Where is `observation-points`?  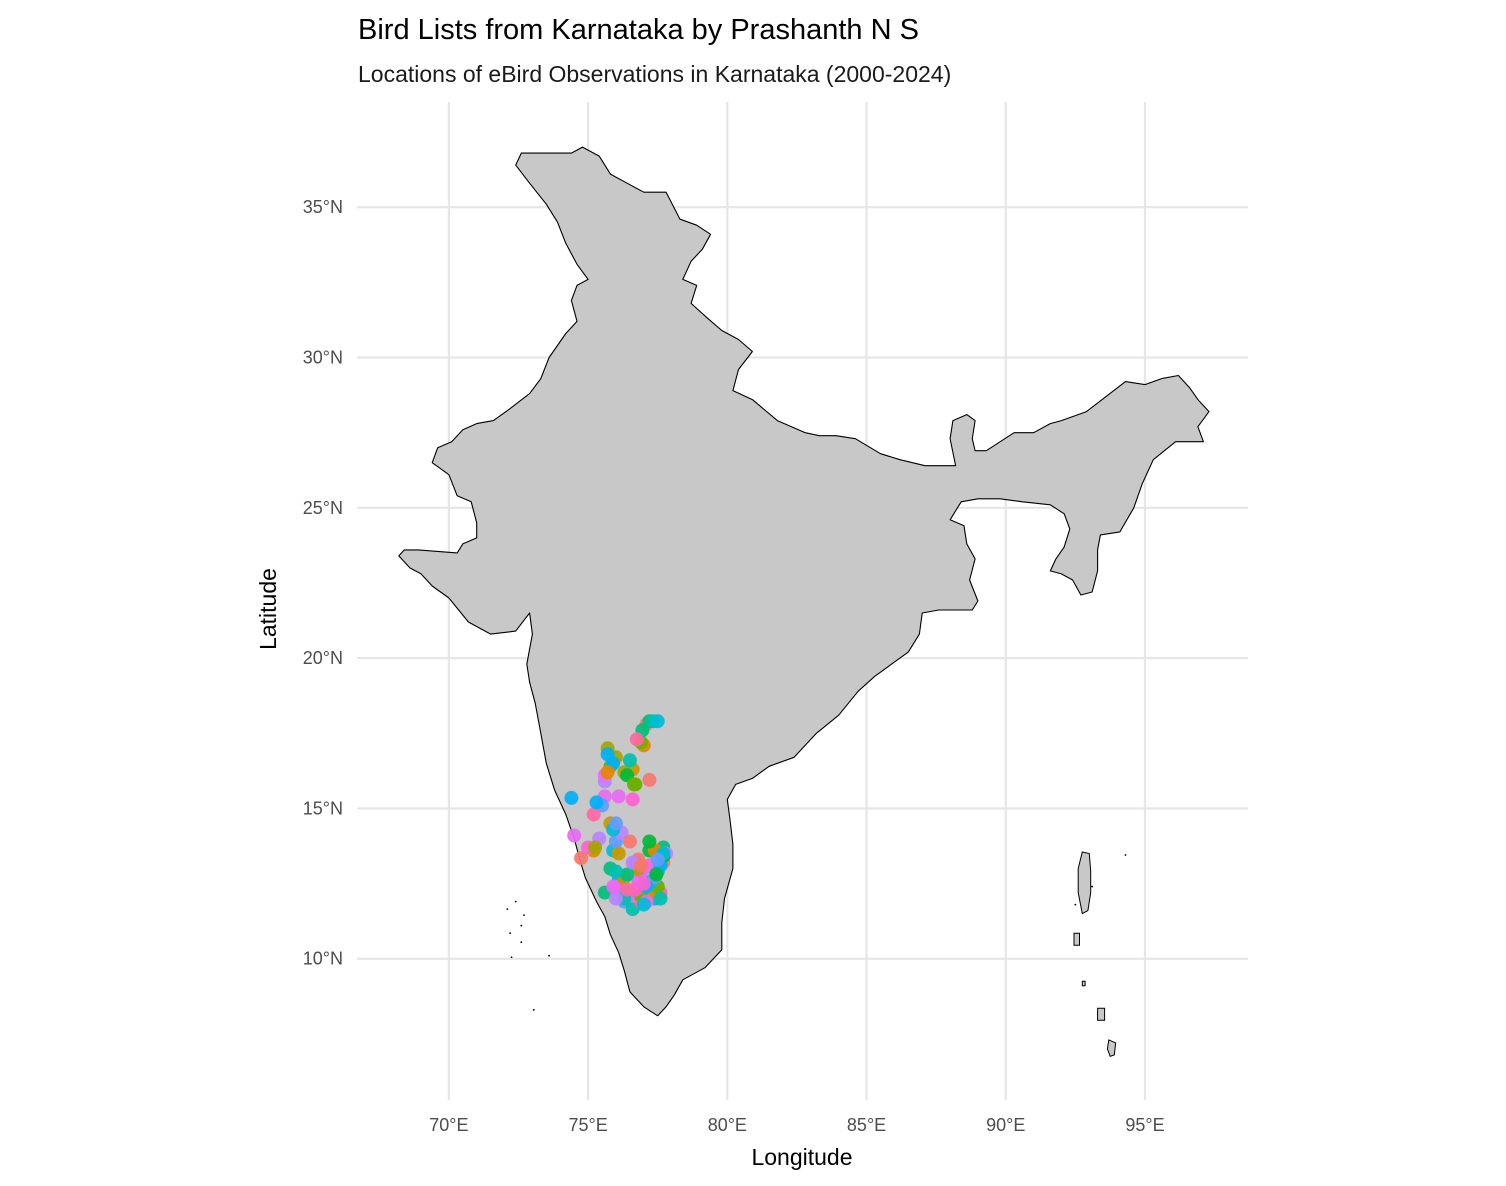 observation-points is located at coordinates (619, 815).